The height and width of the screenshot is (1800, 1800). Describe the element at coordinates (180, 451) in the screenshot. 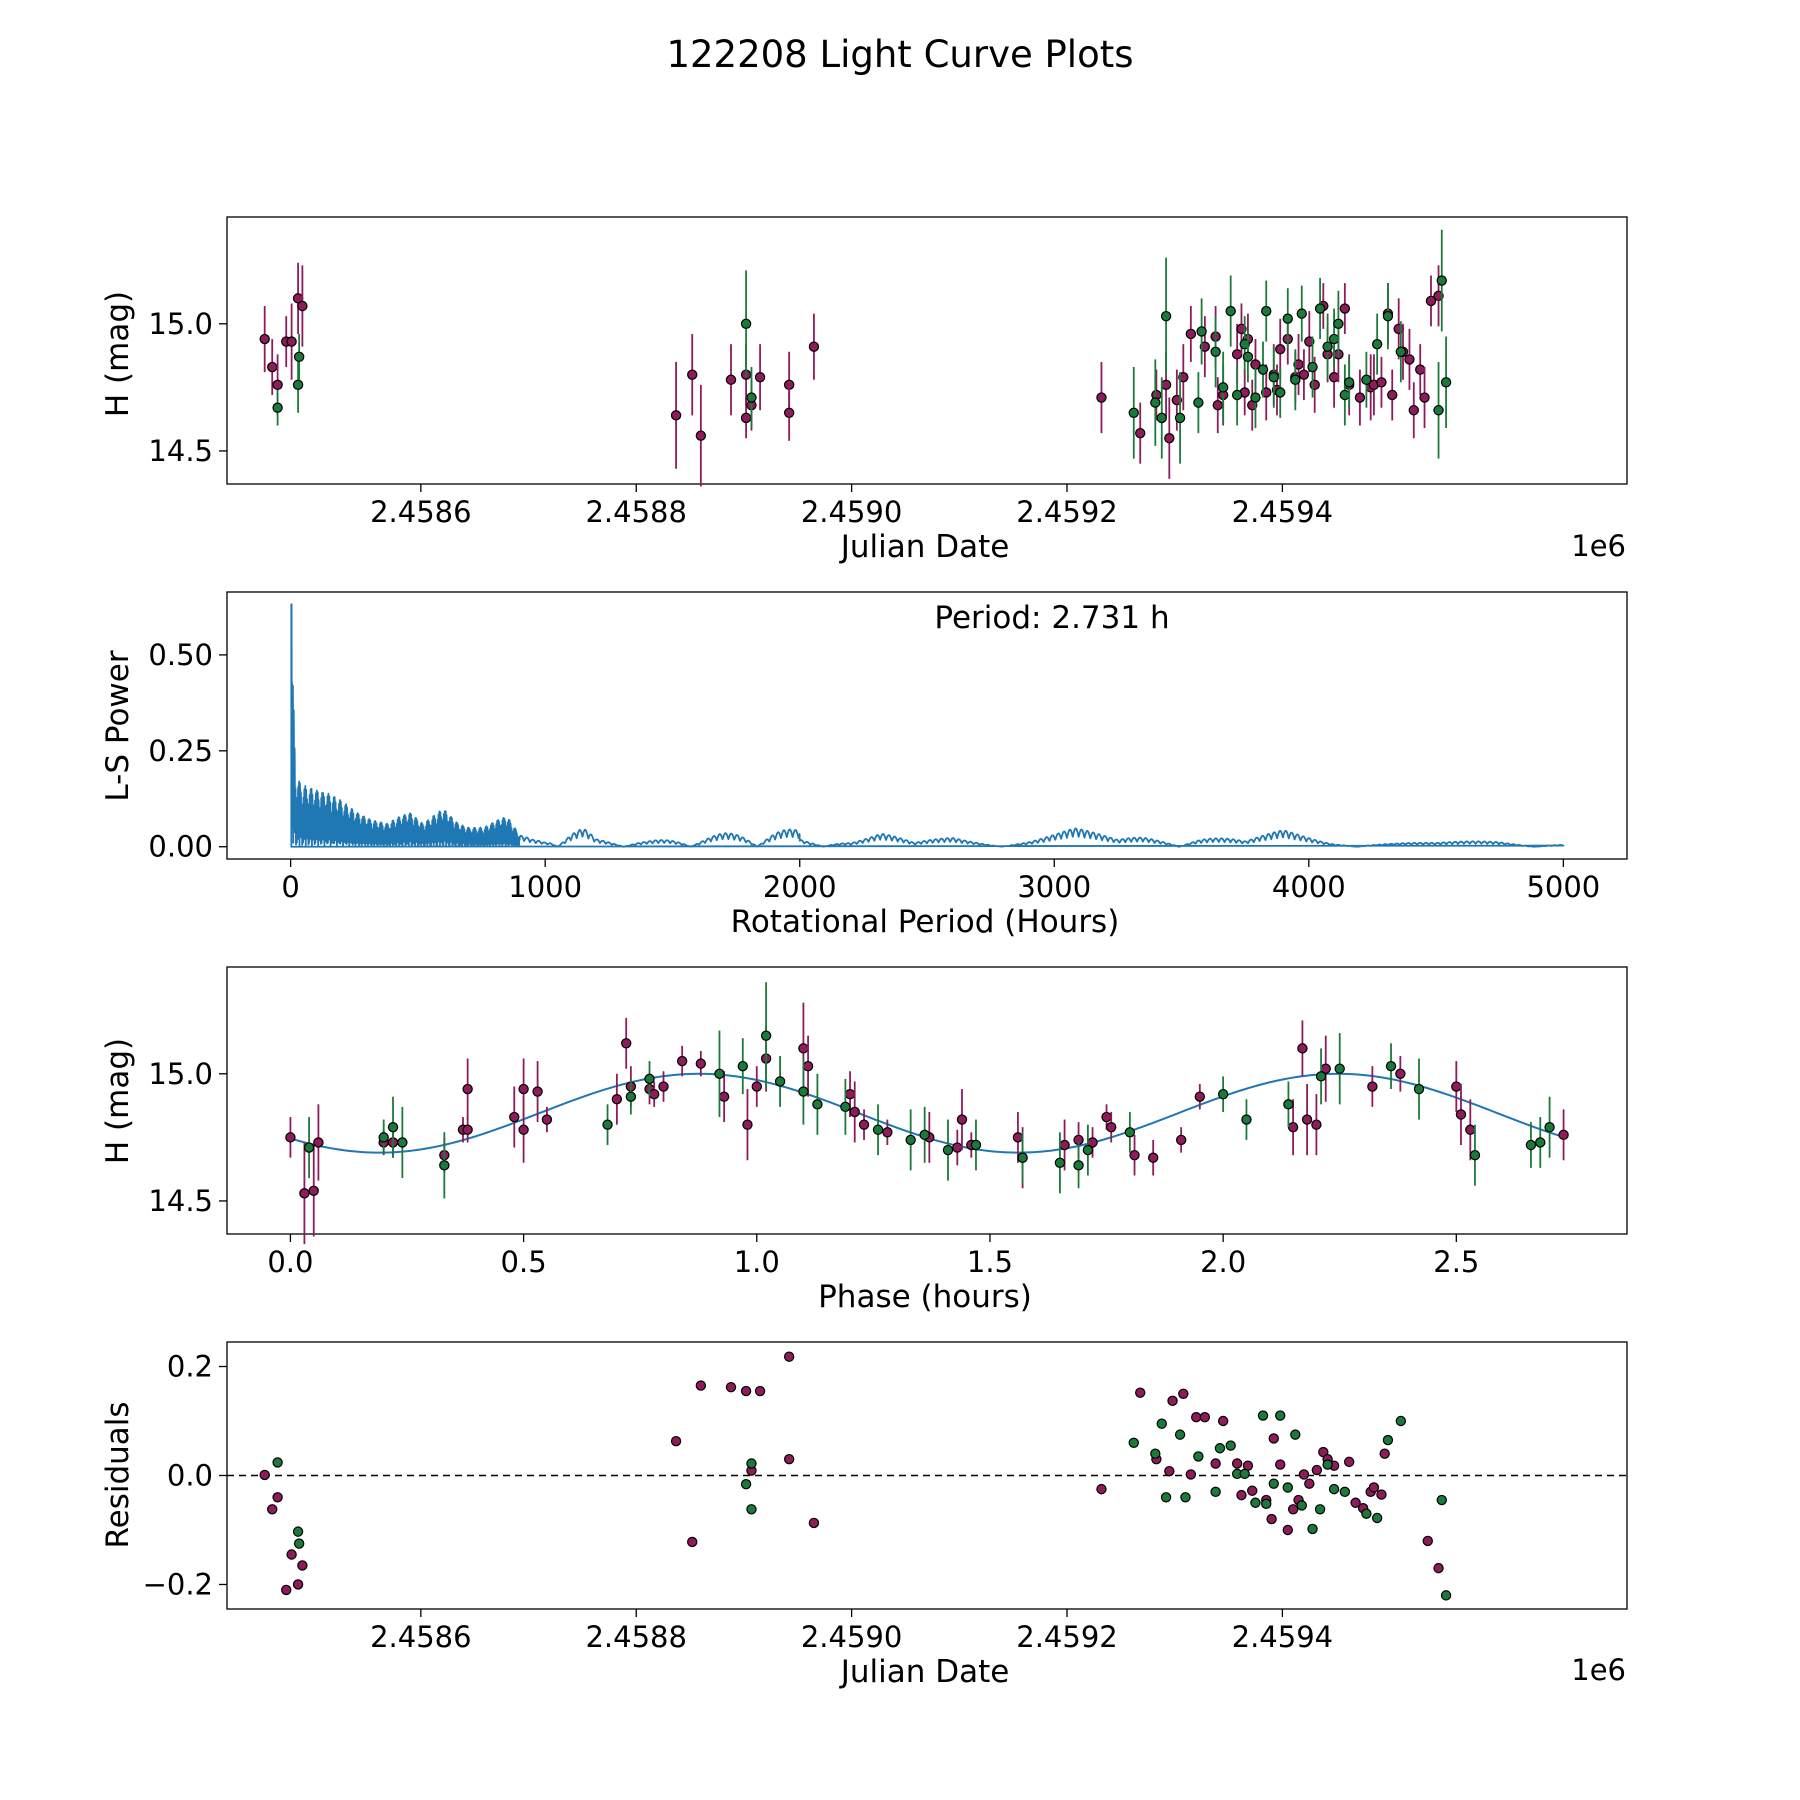

I see `y-tick-label: 14.5` at that location.